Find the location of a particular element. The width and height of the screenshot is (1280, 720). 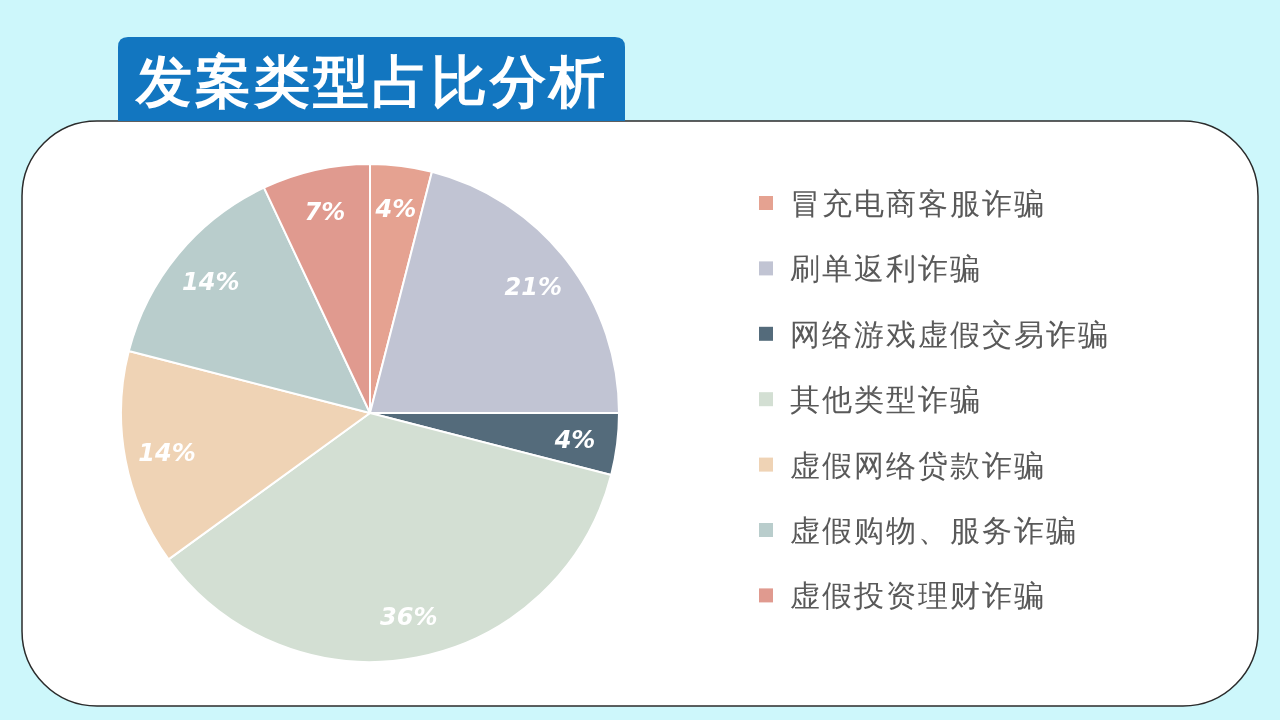

data-label: 21% is located at coordinates (533, 287).